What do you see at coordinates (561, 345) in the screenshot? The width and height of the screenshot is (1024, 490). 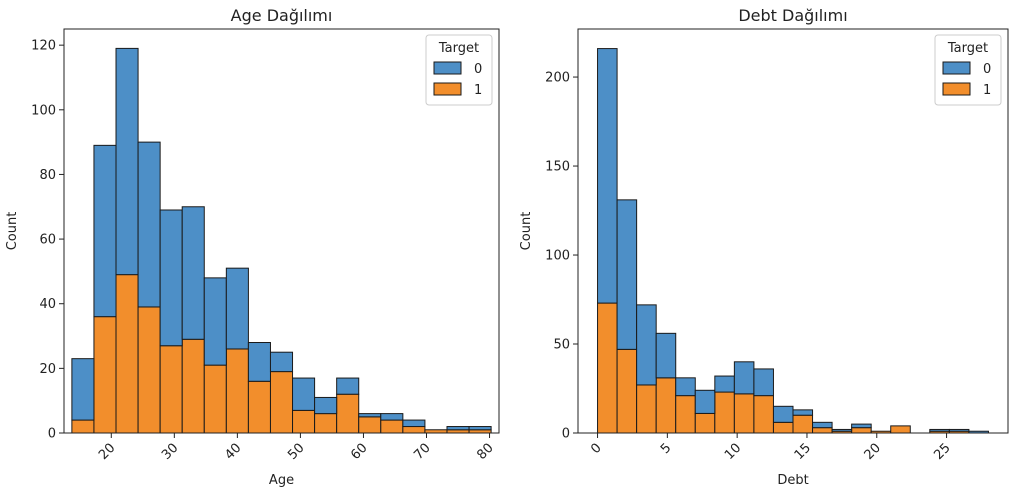 I see `y-tick-label: 50` at bounding box center [561, 345].